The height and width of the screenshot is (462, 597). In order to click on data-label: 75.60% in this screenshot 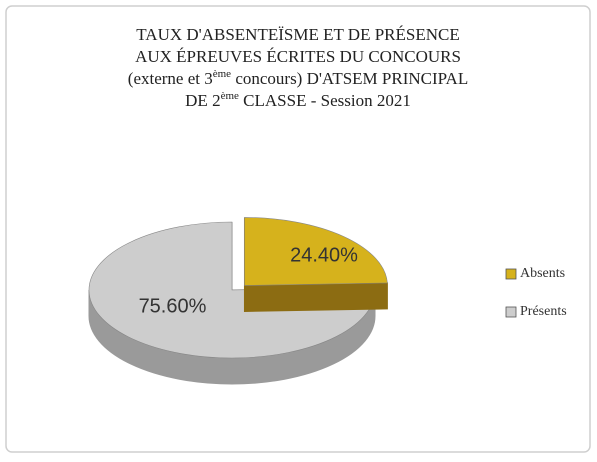, I will do `click(173, 307)`.